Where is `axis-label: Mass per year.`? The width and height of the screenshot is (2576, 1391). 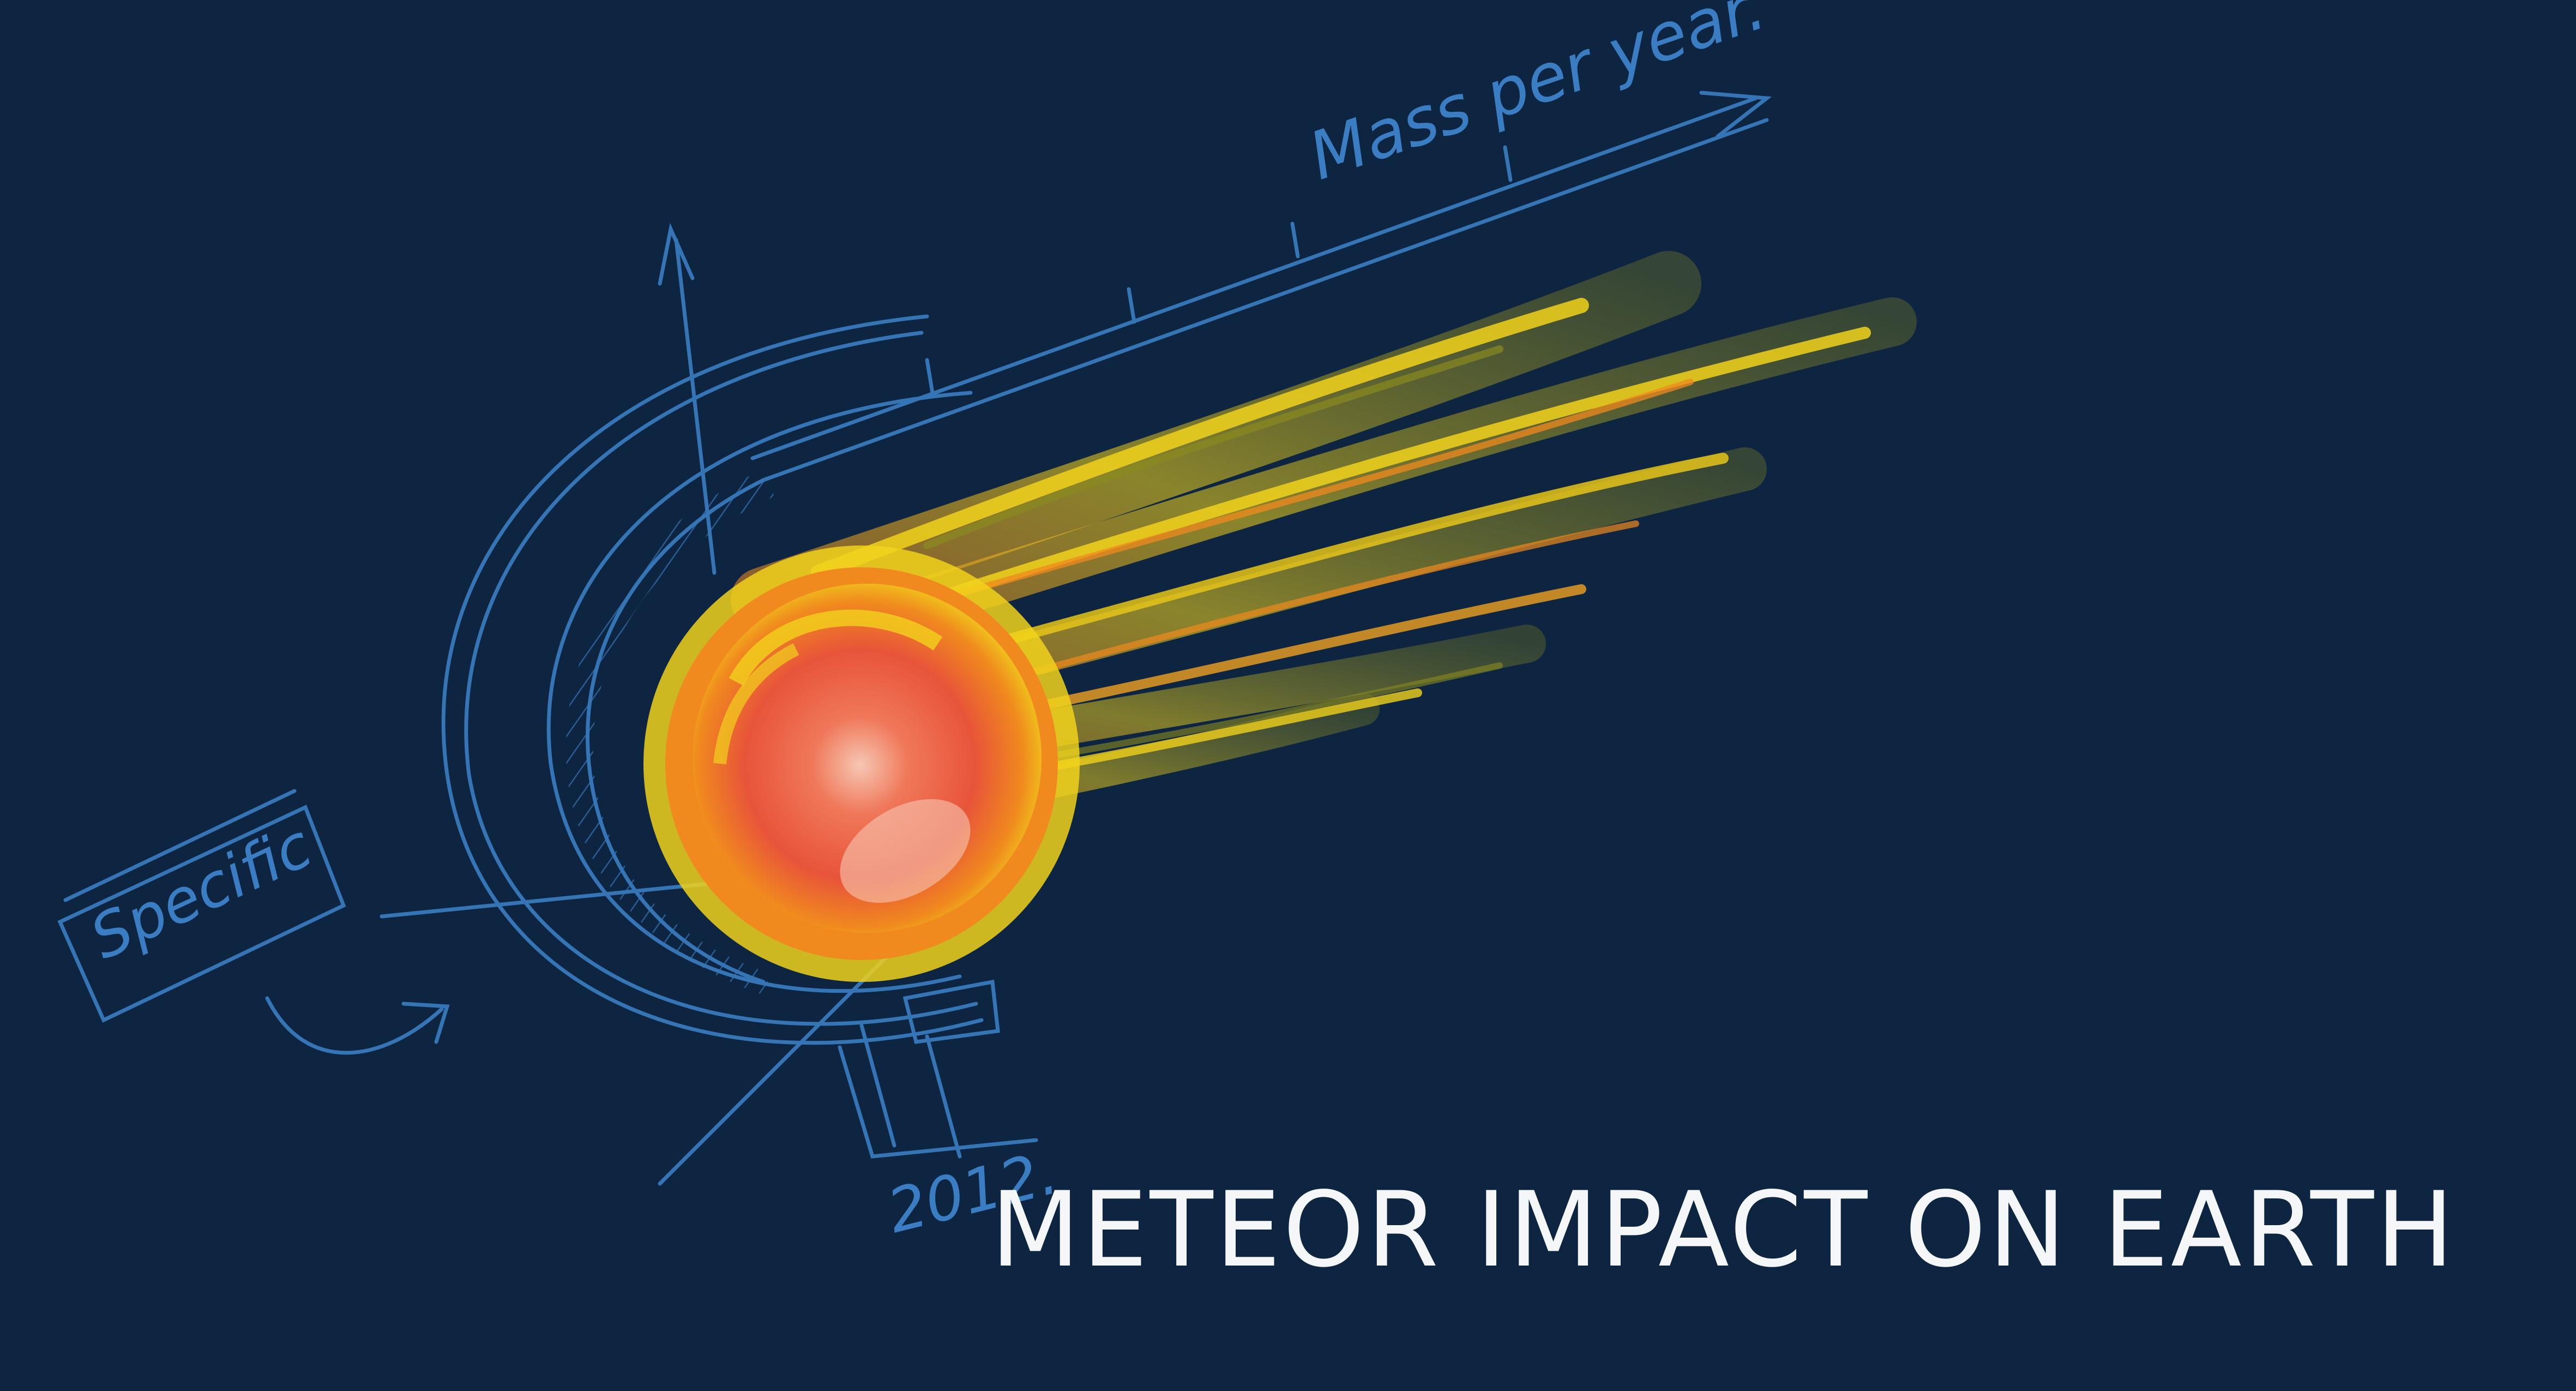
axis-label: Mass per year. is located at coordinates (1537, 98).